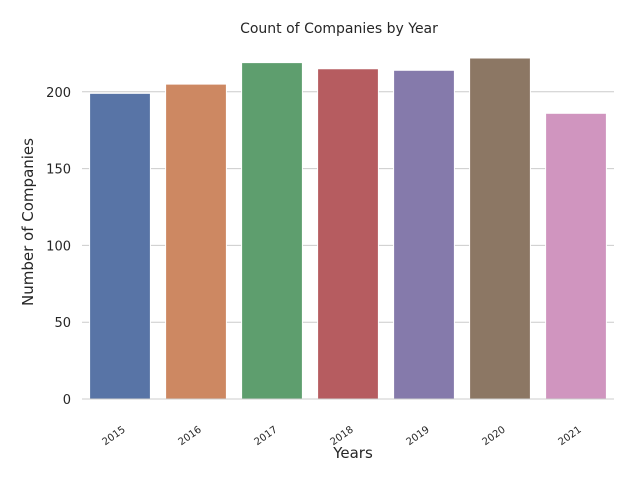  What do you see at coordinates (58, 93) in the screenshot?
I see `y-tick-label: 200` at bounding box center [58, 93].